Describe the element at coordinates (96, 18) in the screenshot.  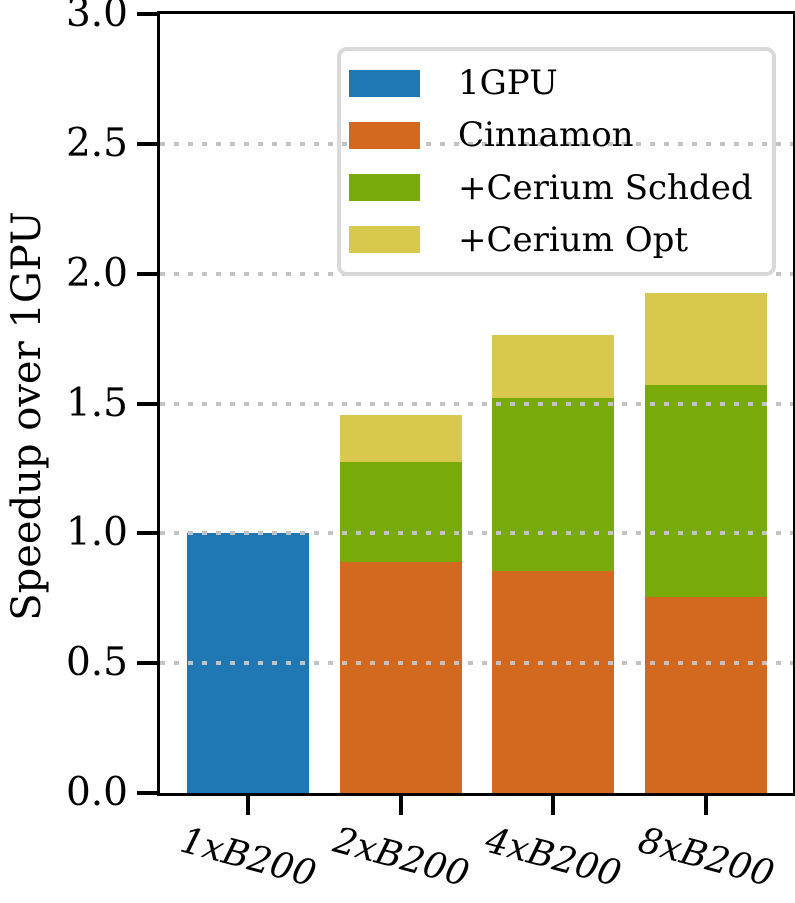
I see `y-tick-label-3.0: 3.0` at that location.